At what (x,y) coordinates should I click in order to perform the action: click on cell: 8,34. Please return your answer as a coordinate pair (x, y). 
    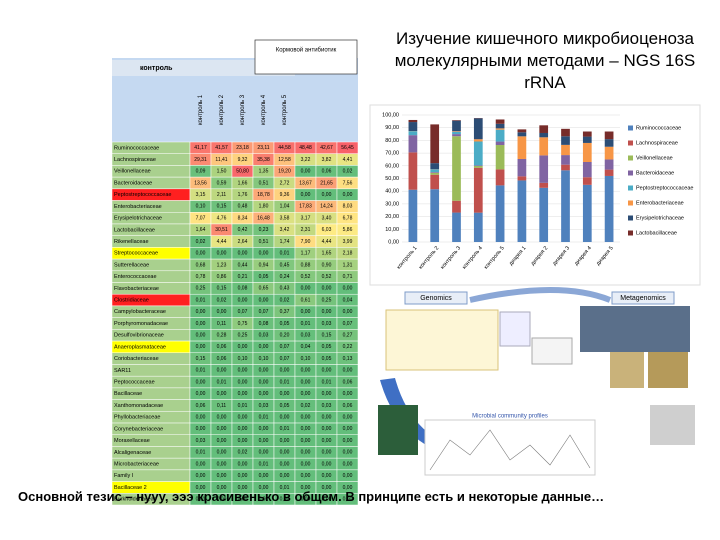
    Looking at the image, I should click on (243, 218).